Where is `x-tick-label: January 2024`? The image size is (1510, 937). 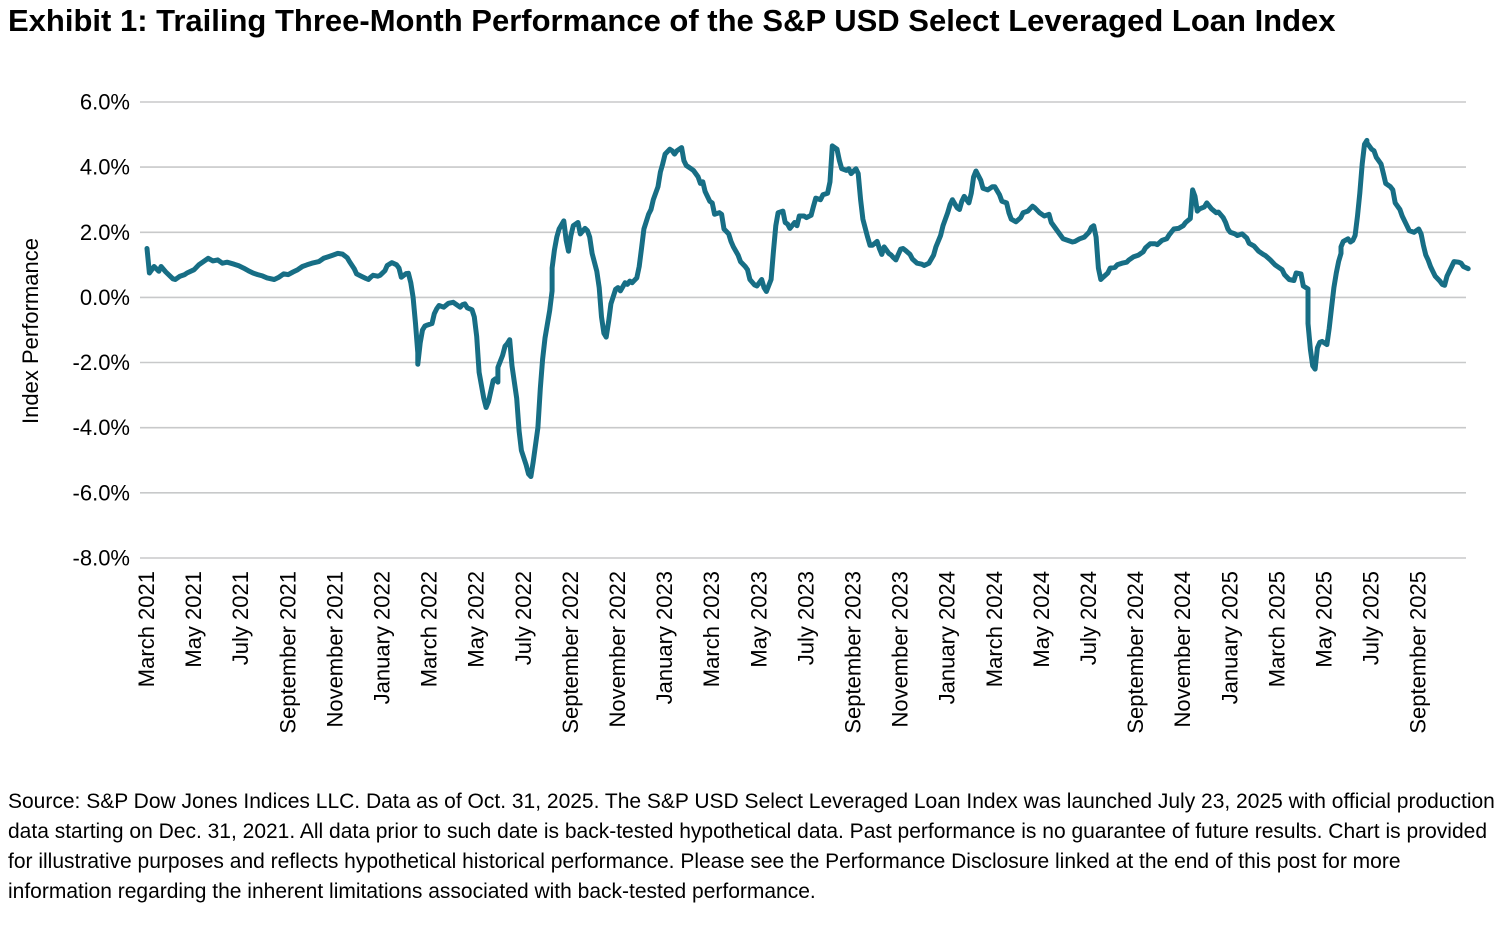
x-tick-label: January 2024 is located at coordinates (947, 637).